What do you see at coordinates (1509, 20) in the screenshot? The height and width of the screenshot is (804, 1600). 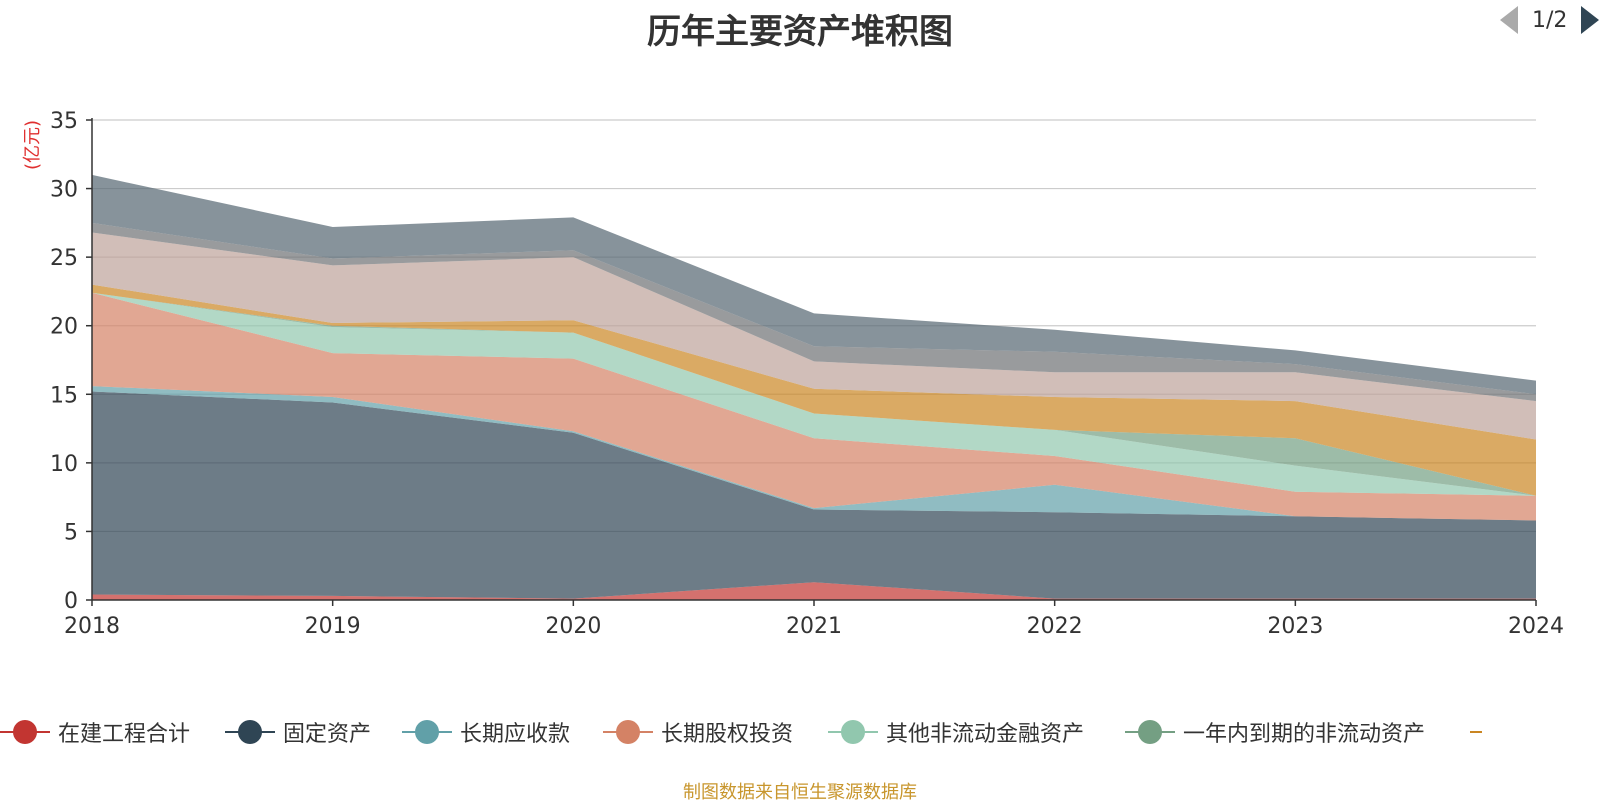 I see `pager-prev-icon` at bounding box center [1509, 20].